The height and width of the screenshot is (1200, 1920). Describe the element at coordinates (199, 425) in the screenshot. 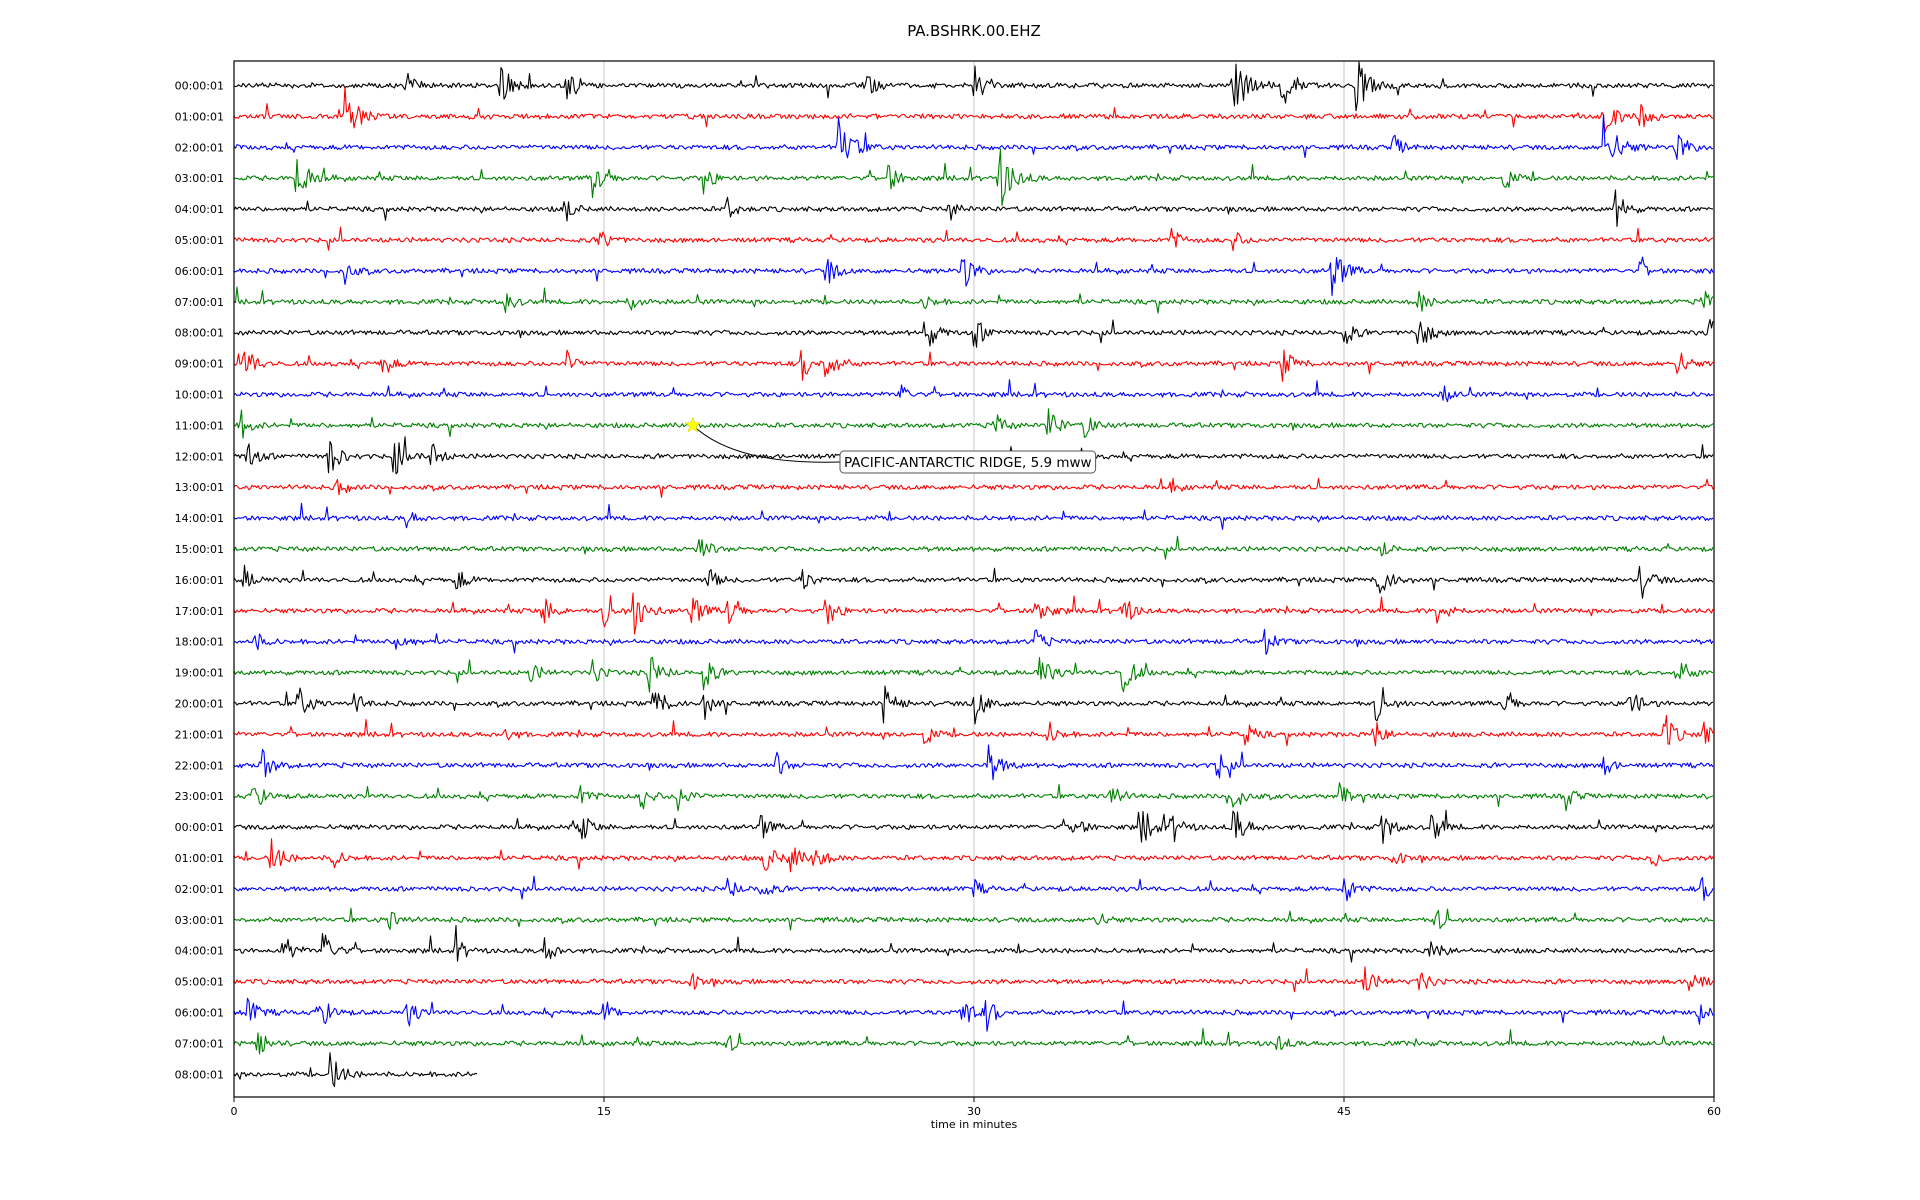

I see `row-time-label: 11:00:01` at that location.